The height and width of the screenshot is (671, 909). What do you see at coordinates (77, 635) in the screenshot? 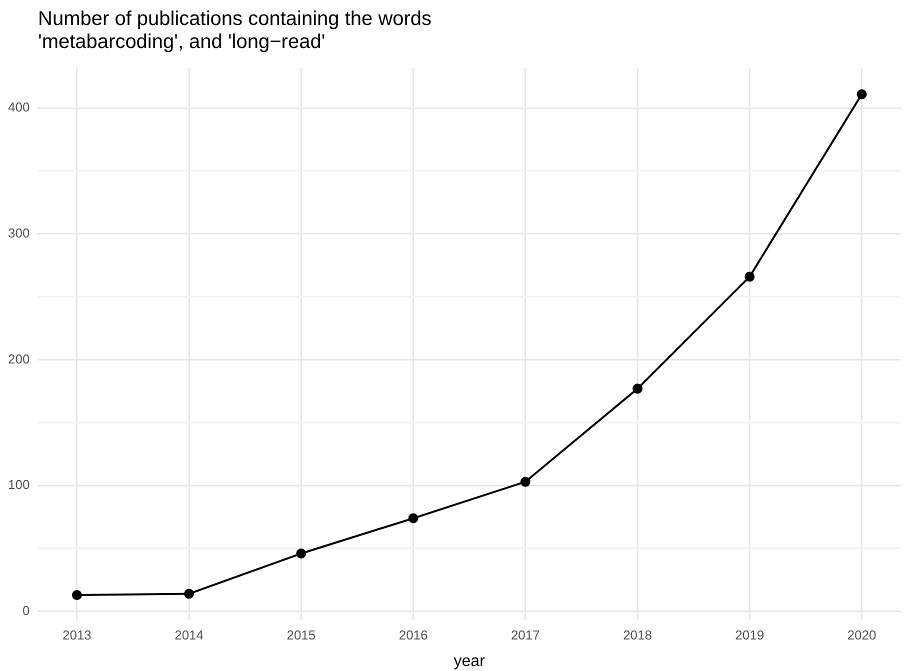
I see `x-tick-label: 2013` at bounding box center [77, 635].